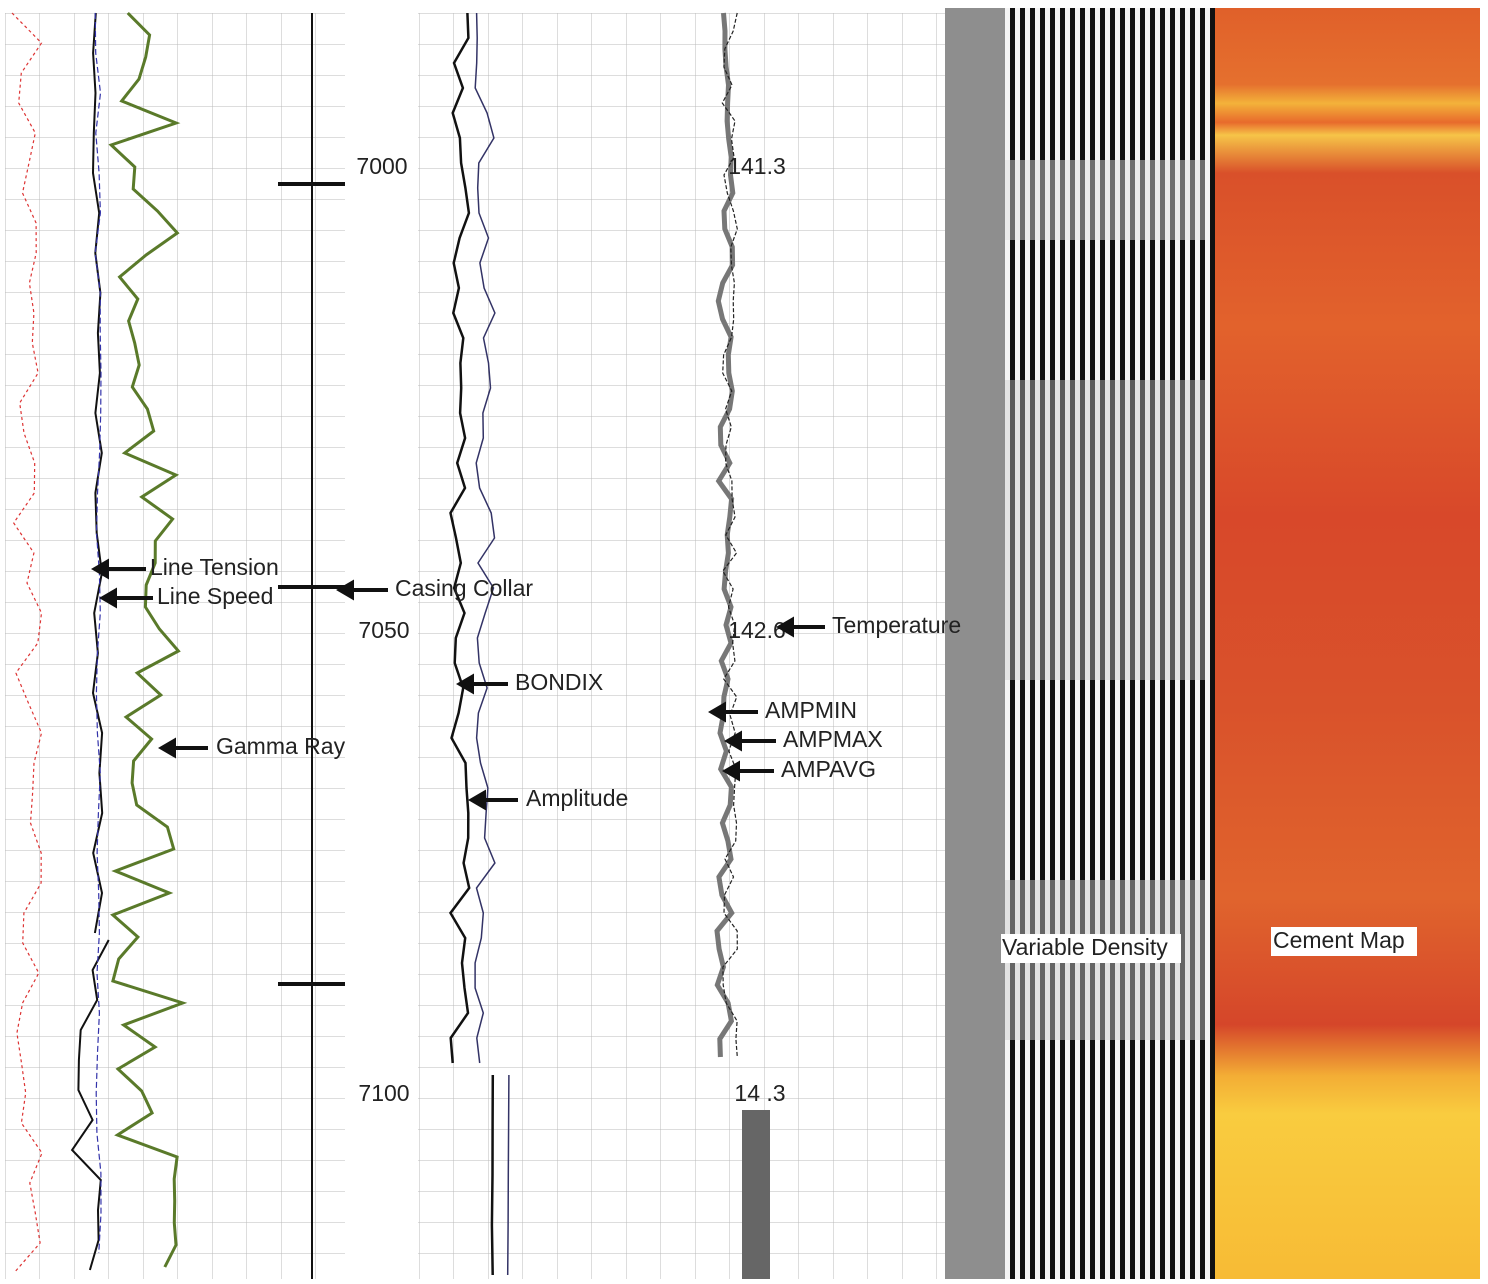 Image resolution: width=1488 pixels, height=1284 pixels. I want to click on amp-bottom, so click(756, 1194).